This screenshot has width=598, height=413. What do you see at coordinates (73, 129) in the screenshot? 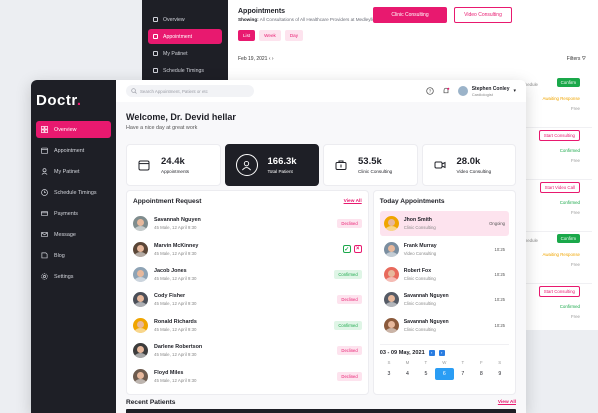
I see `sidebar-item-overview: Overview` at bounding box center [73, 129].